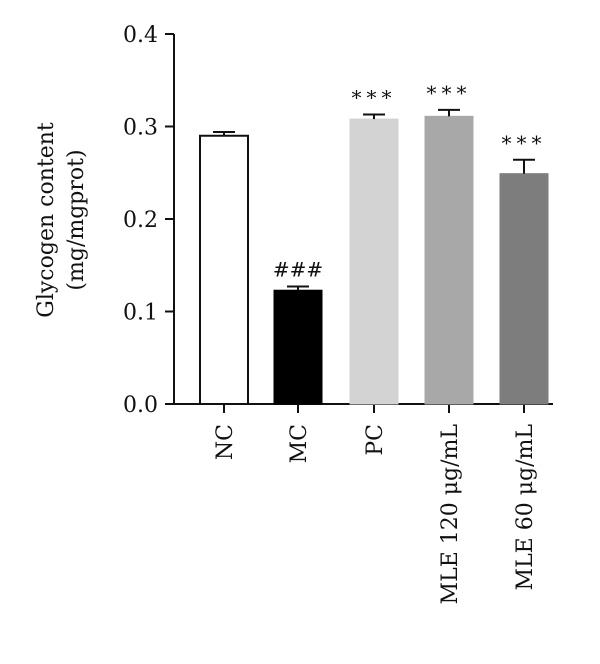 Image resolution: width=600 pixels, height=664 pixels. I want to click on significance-label: ###, so click(298, 270).